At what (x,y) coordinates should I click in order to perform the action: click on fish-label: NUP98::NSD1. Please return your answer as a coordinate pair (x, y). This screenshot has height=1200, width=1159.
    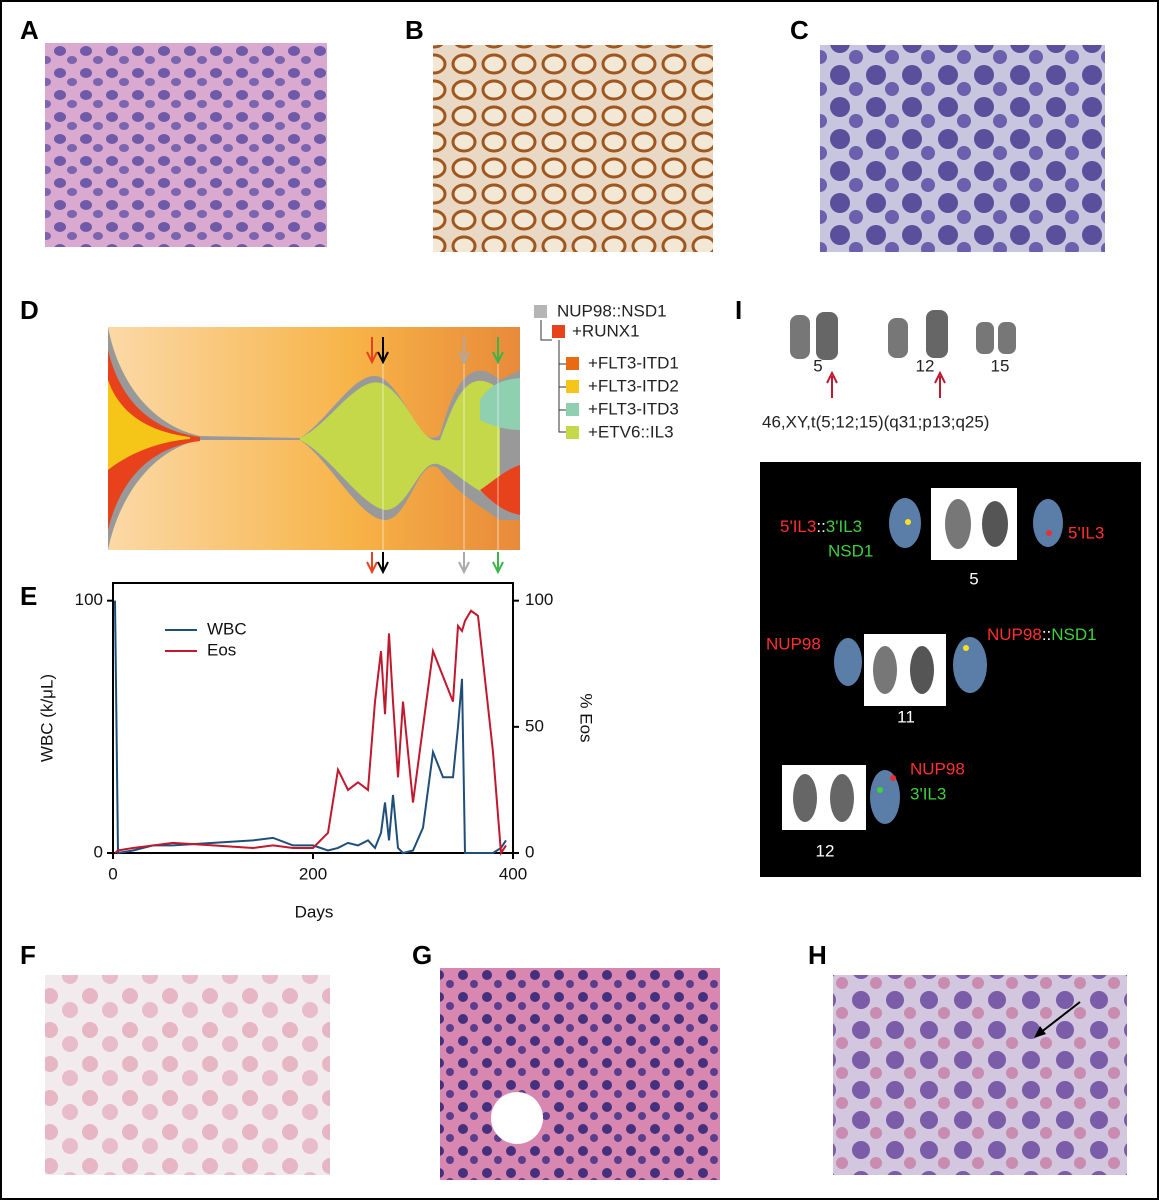
    Looking at the image, I should click on (1042, 634).